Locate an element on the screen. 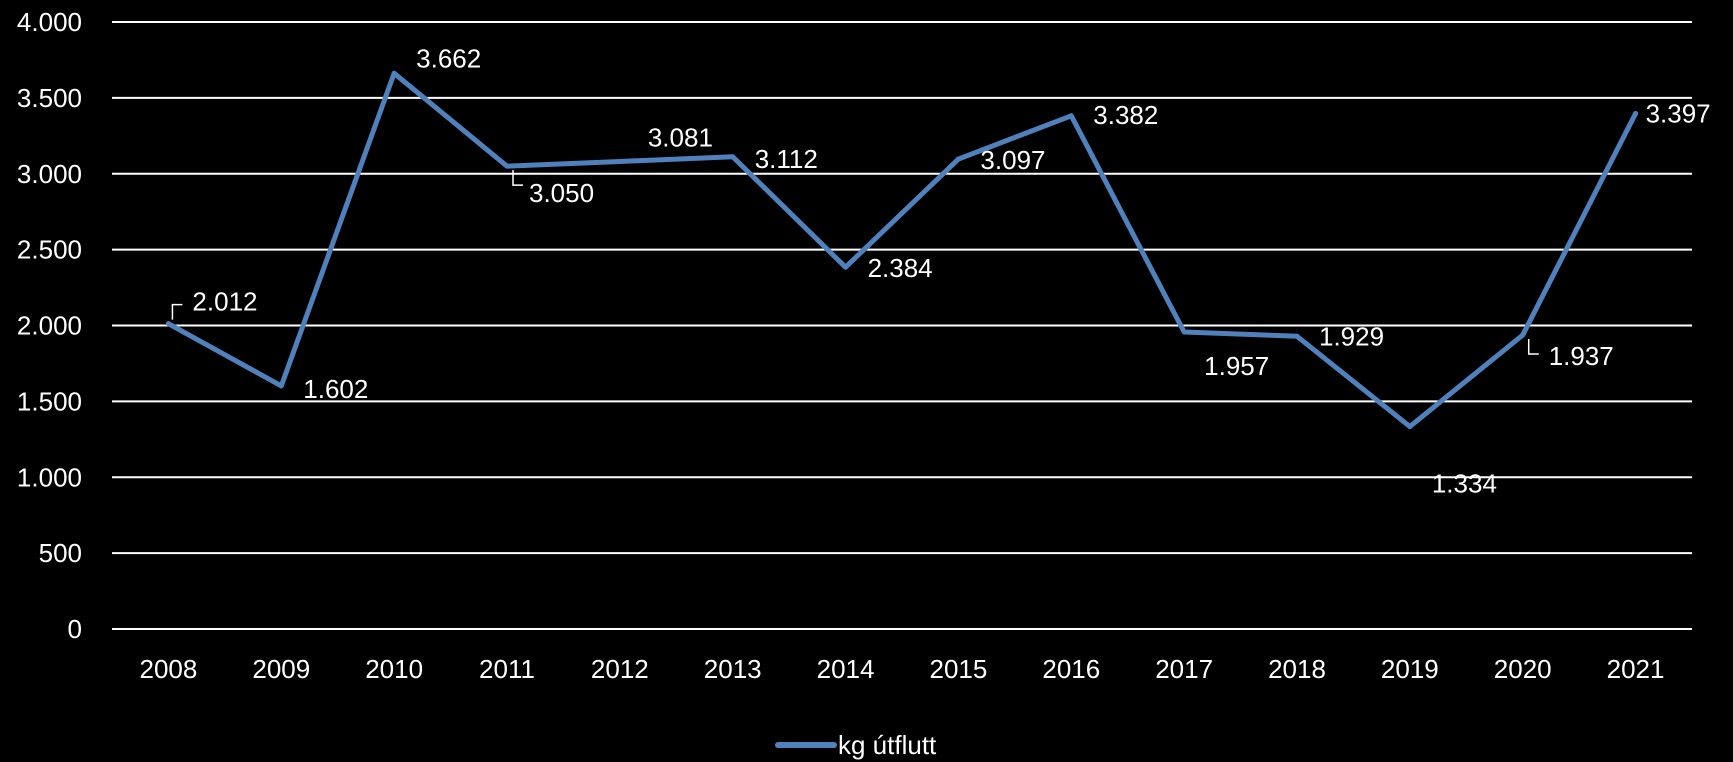 The image size is (1733, 762). x-tick-label: 2011 is located at coordinates (507, 669).